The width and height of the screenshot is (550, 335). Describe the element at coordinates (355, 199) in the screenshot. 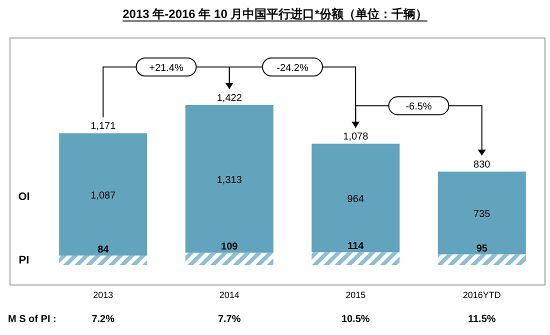

I see `data-label: 964` at that location.